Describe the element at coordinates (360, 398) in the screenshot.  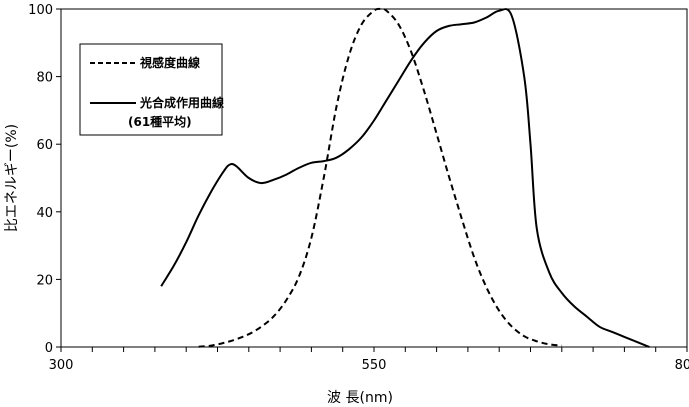
I see `x-axis-label: 波 長(nm)` at that location.